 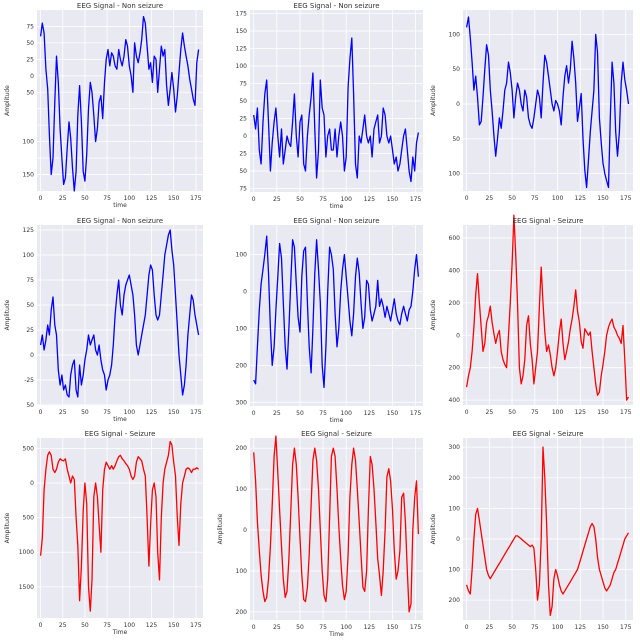 I want to click on y-tick-label: 150, so click(x=242, y=31).